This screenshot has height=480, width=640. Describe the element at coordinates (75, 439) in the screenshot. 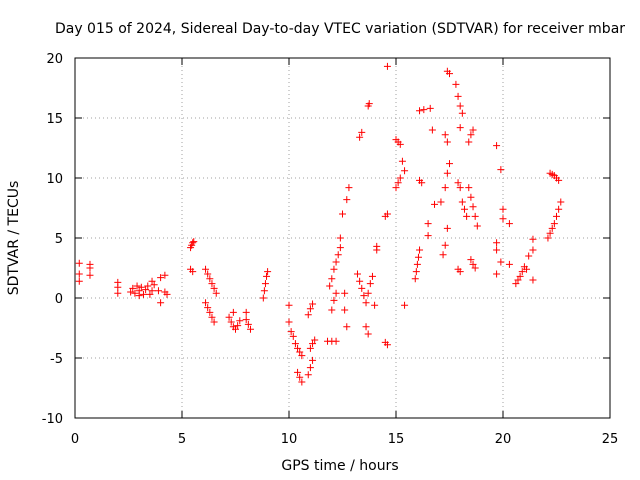

I see `x-tick-label: 0` at that location.